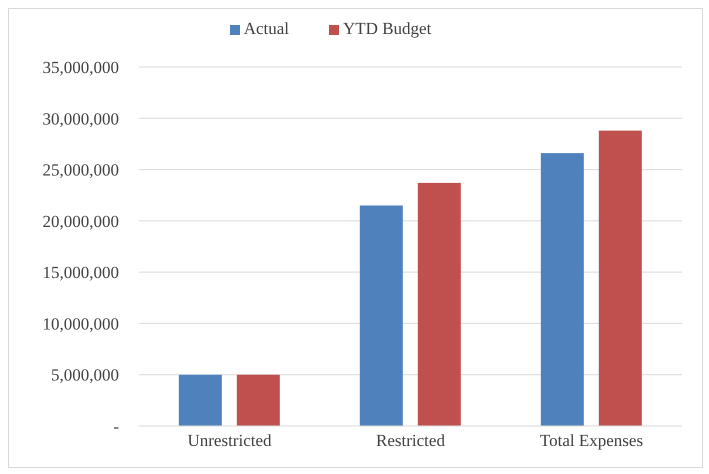 The width and height of the screenshot is (709, 474). I want to click on x-tick-label: Unrestricted, so click(229, 440).